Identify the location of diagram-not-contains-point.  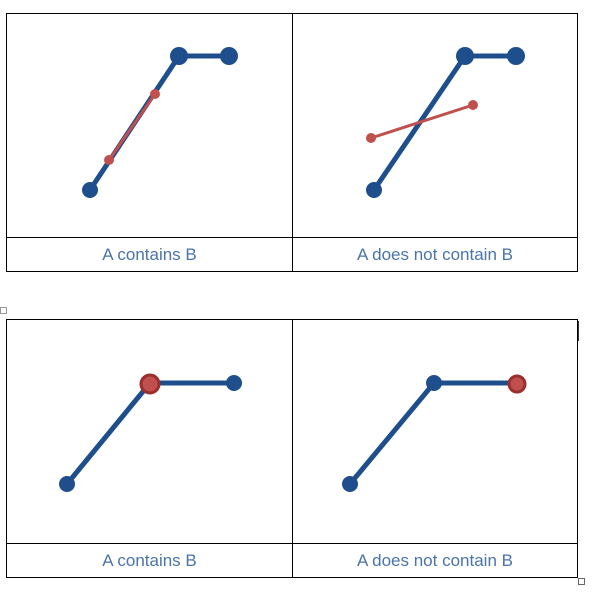
(434, 433).